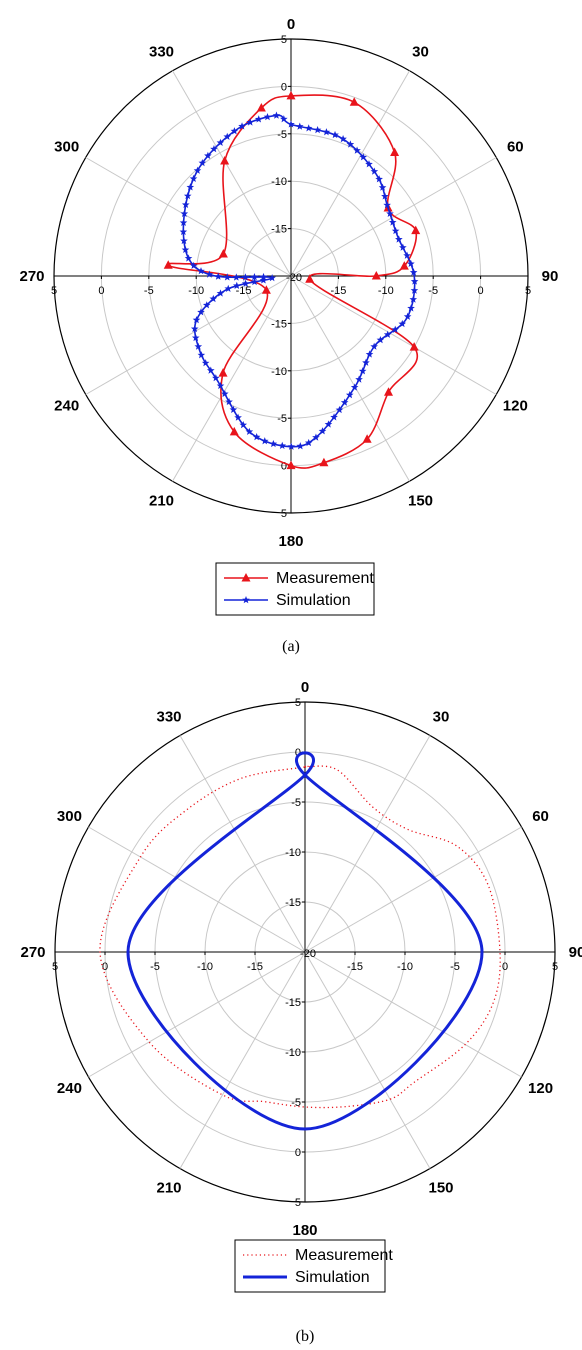 Image resolution: width=582 pixels, height=1350 pixels. Describe the element at coordinates (304, 1230) in the screenshot. I see `angle-label: 180` at that location.